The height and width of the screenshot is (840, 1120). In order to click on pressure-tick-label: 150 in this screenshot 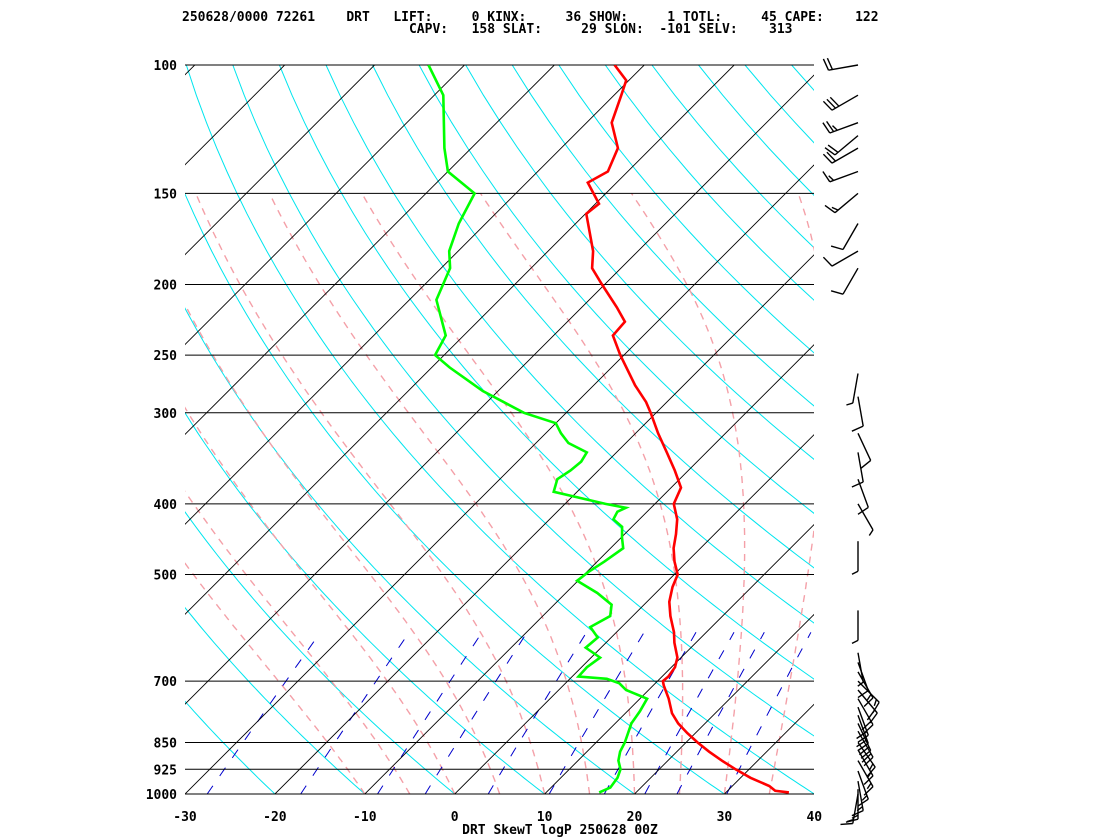, I will do `click(166, 194)`.